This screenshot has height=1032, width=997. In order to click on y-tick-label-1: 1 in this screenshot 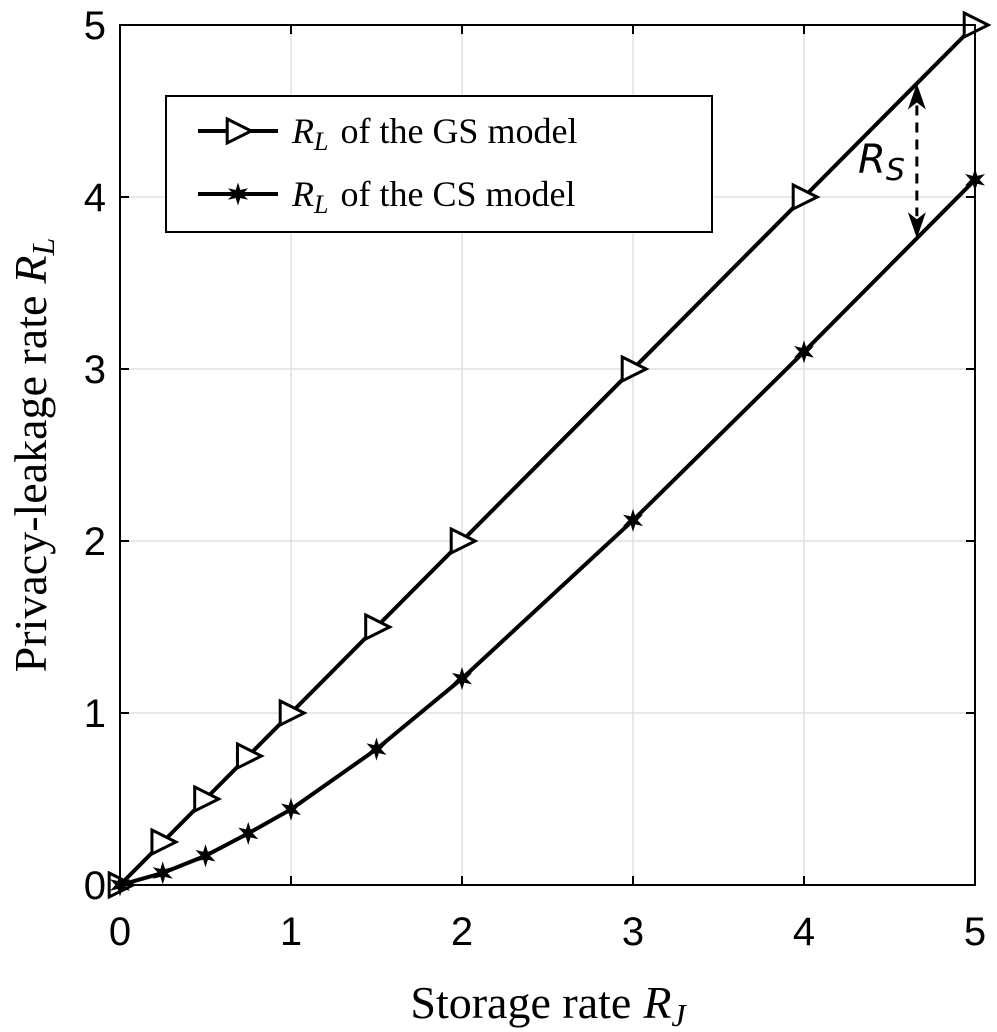, I will do `click(95, 714)`.